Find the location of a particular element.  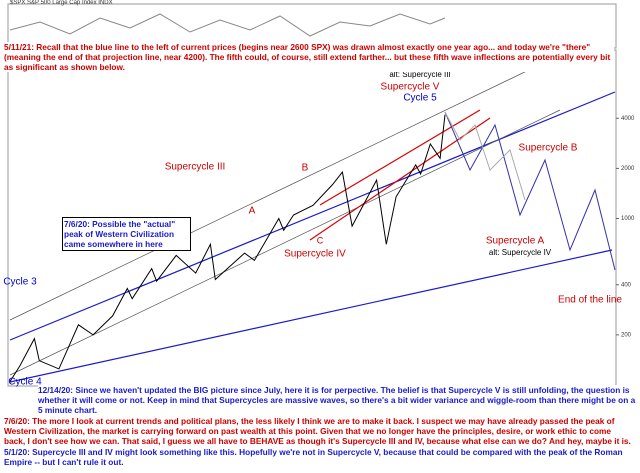

annotation: Supercycle B is located at coordinates (548, 148).